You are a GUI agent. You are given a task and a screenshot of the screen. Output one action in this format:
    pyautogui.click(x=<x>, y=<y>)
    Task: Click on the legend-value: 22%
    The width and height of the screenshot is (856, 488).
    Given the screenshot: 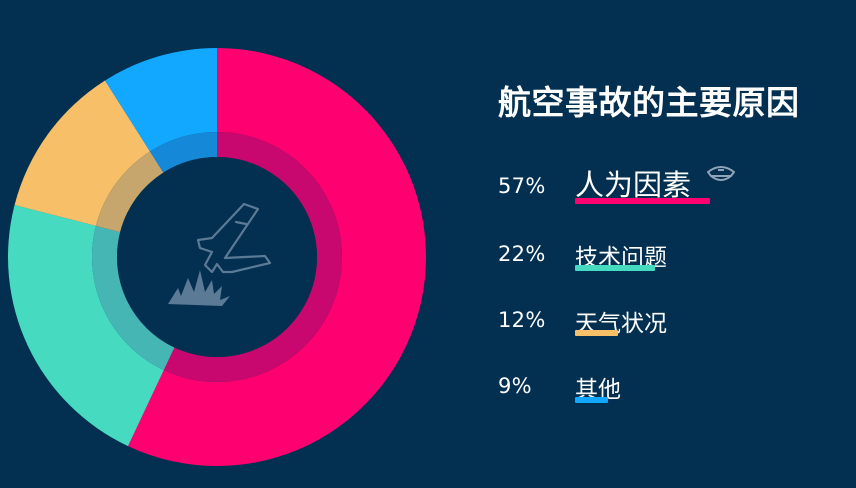 What is the action you would take?
    pyautogui.click(x=522, y=254)
    